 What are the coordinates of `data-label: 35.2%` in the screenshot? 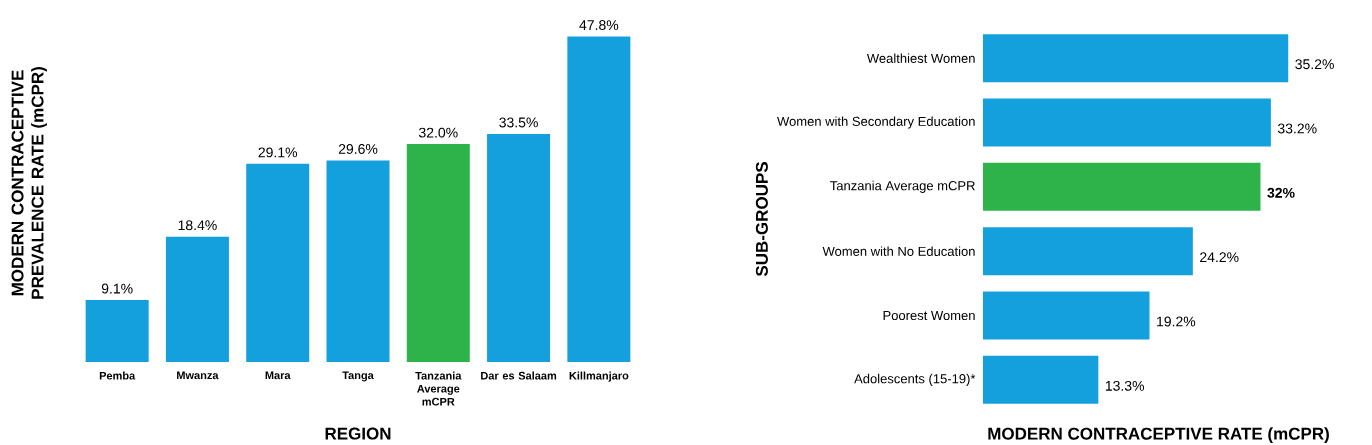 It's located at (1314, 64).